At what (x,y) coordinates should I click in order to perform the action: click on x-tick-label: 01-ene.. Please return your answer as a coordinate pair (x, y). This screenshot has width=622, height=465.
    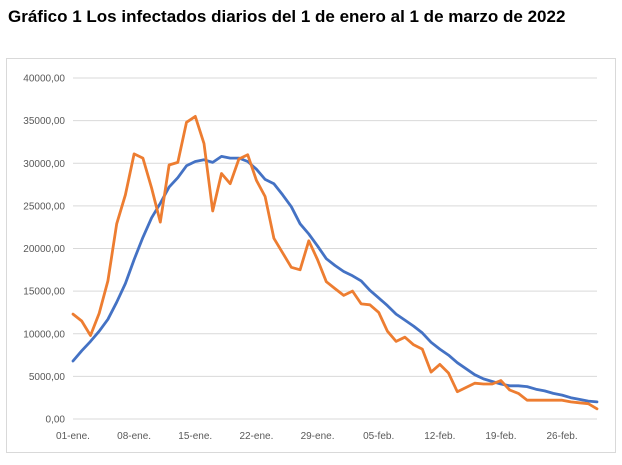
    Looking at the image, I should click on (73, 436).